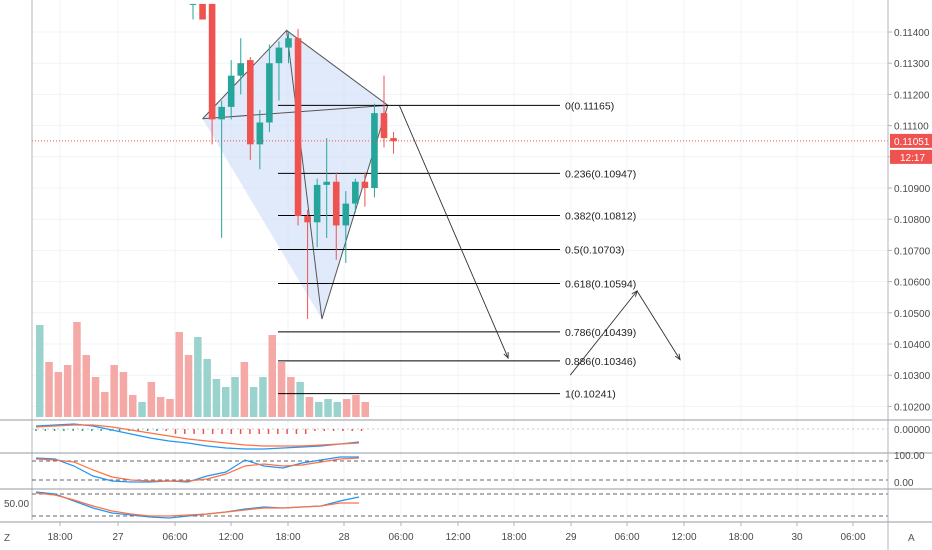 The height and width of the screenshot is (550, 932). I want to click on fib-label: 1(0.10241), so click(590, 395).